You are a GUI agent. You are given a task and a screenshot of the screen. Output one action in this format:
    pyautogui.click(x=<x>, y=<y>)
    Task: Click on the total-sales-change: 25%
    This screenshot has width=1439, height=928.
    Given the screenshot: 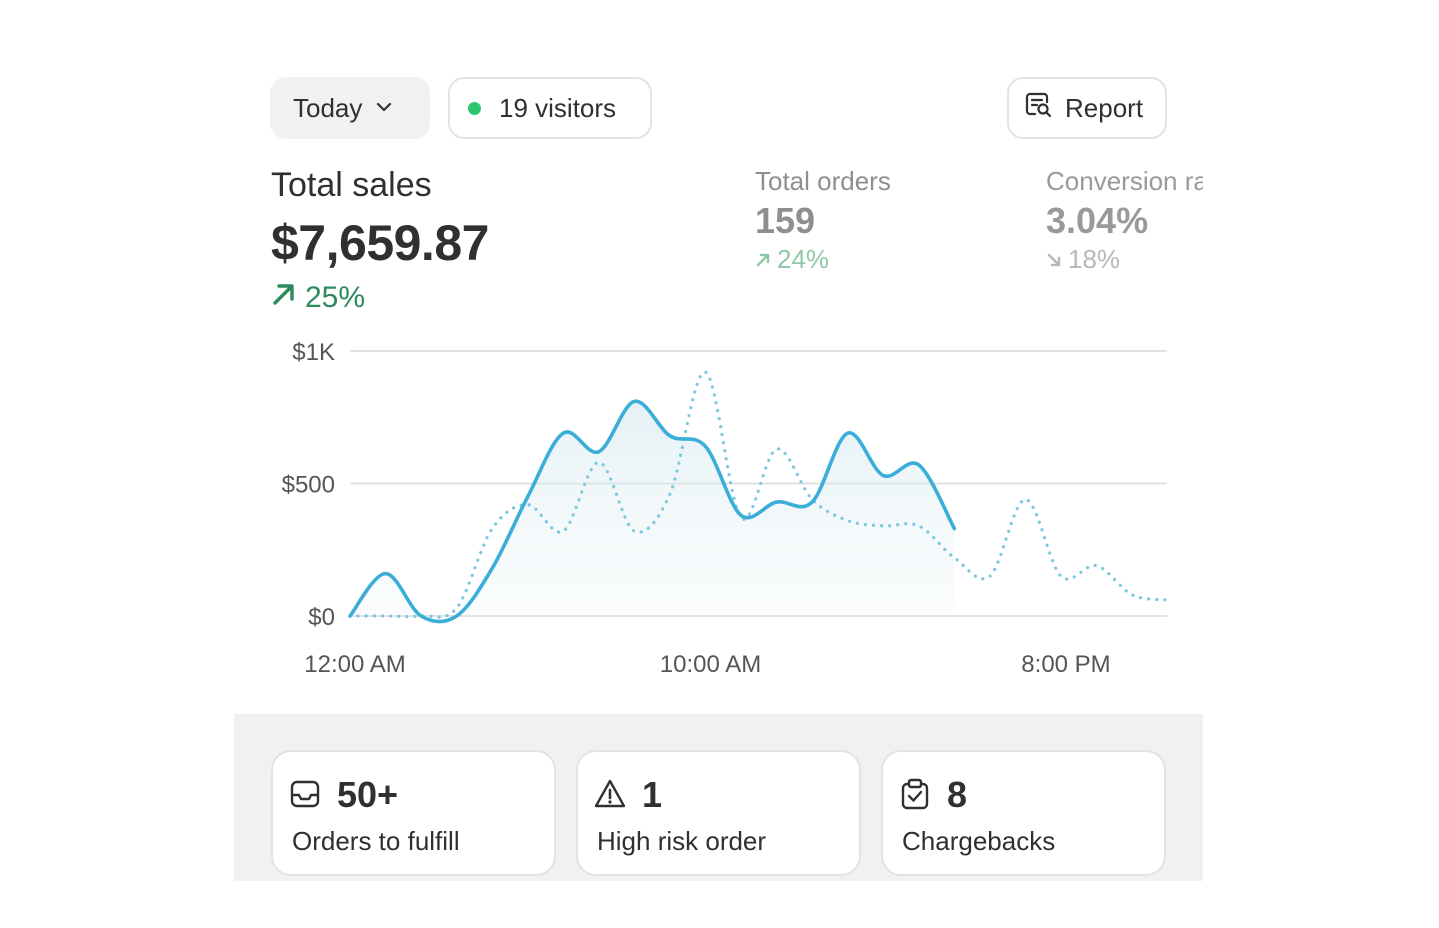 What is the action you would take?
    pyautogui.click(x=318, y=298)
    